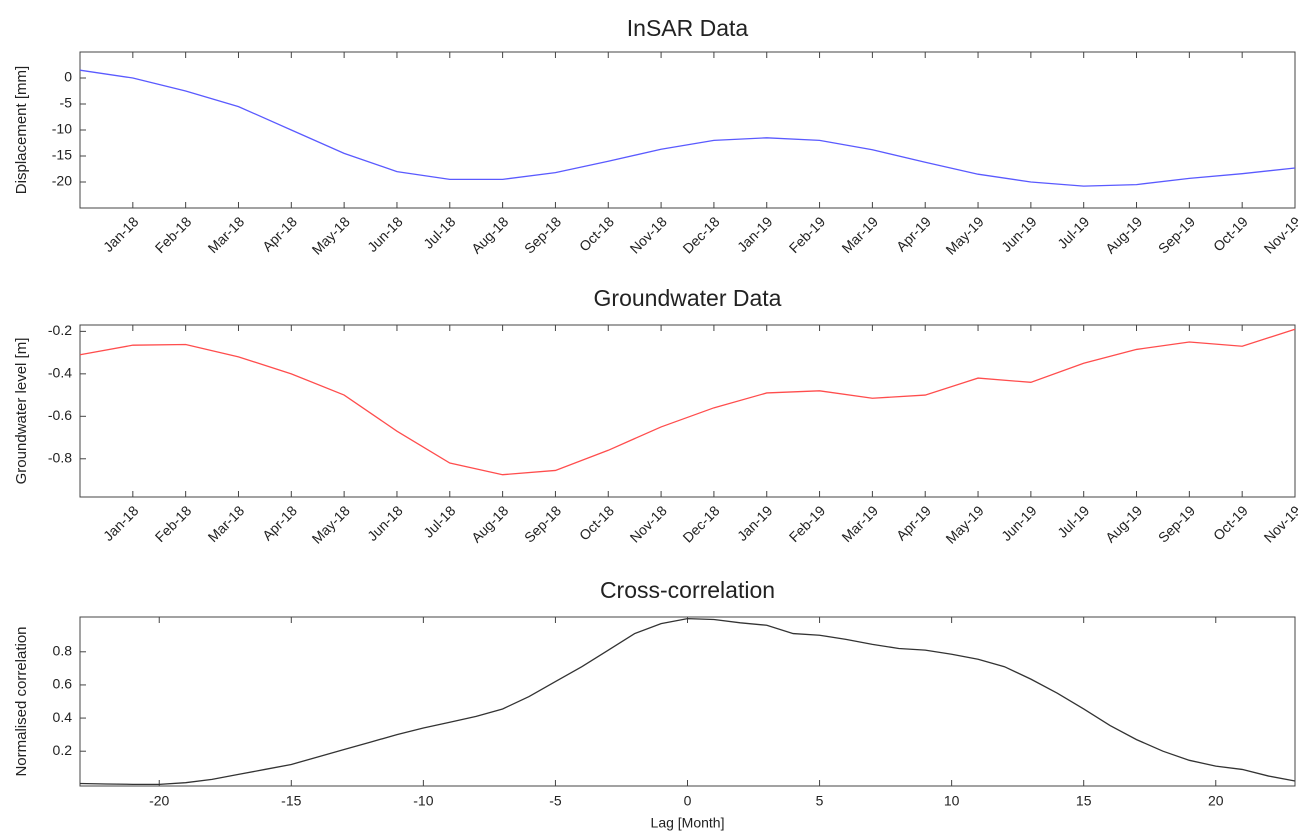  Describe the element at coordinates (63, 684) in the screenshot. I see `y-tick-label: 0.6` at that location.